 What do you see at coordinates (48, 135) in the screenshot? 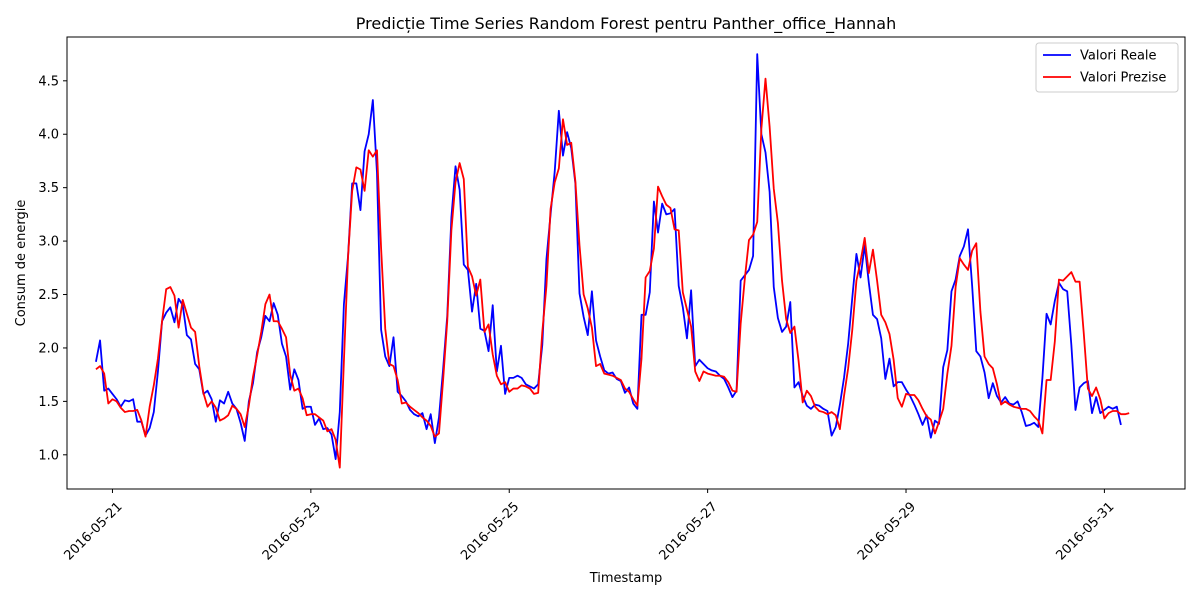
I see `y-tick-label: 4.0` at bounding box center [48, 135].